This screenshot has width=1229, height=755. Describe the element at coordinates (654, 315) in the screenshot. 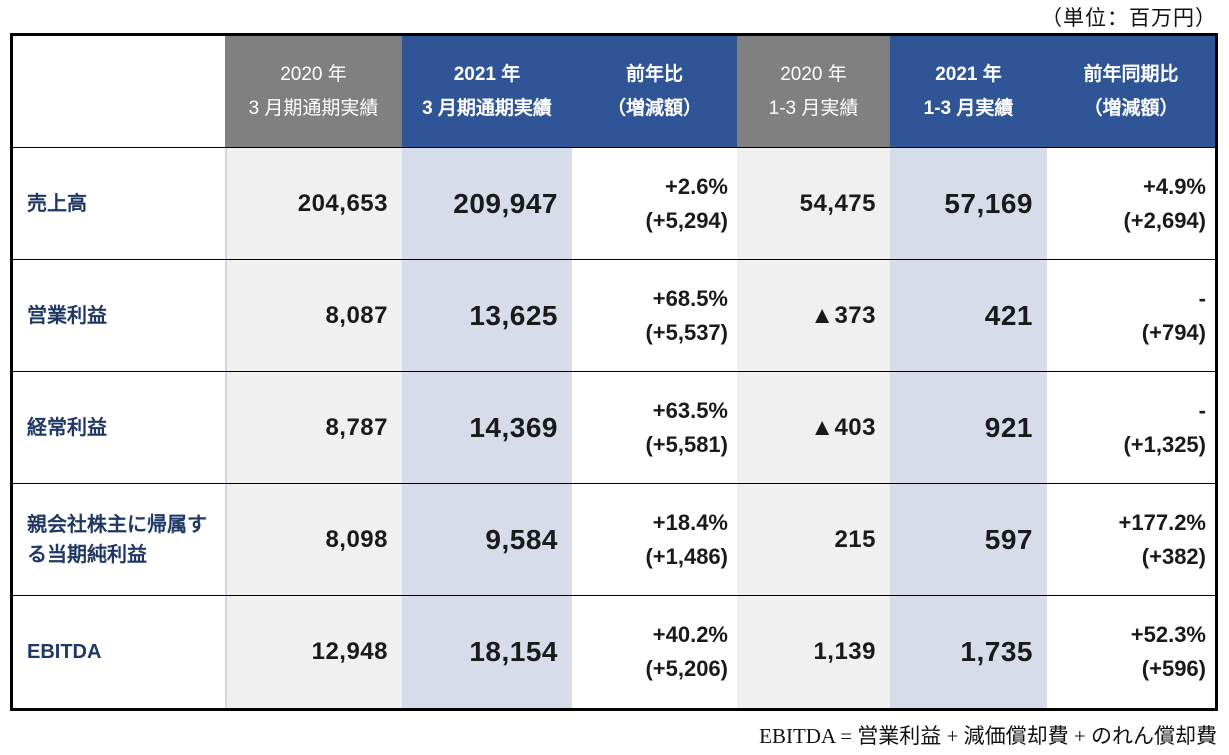

I see `cell-operating-yoy: +68.5% (+5,537)` at that location.